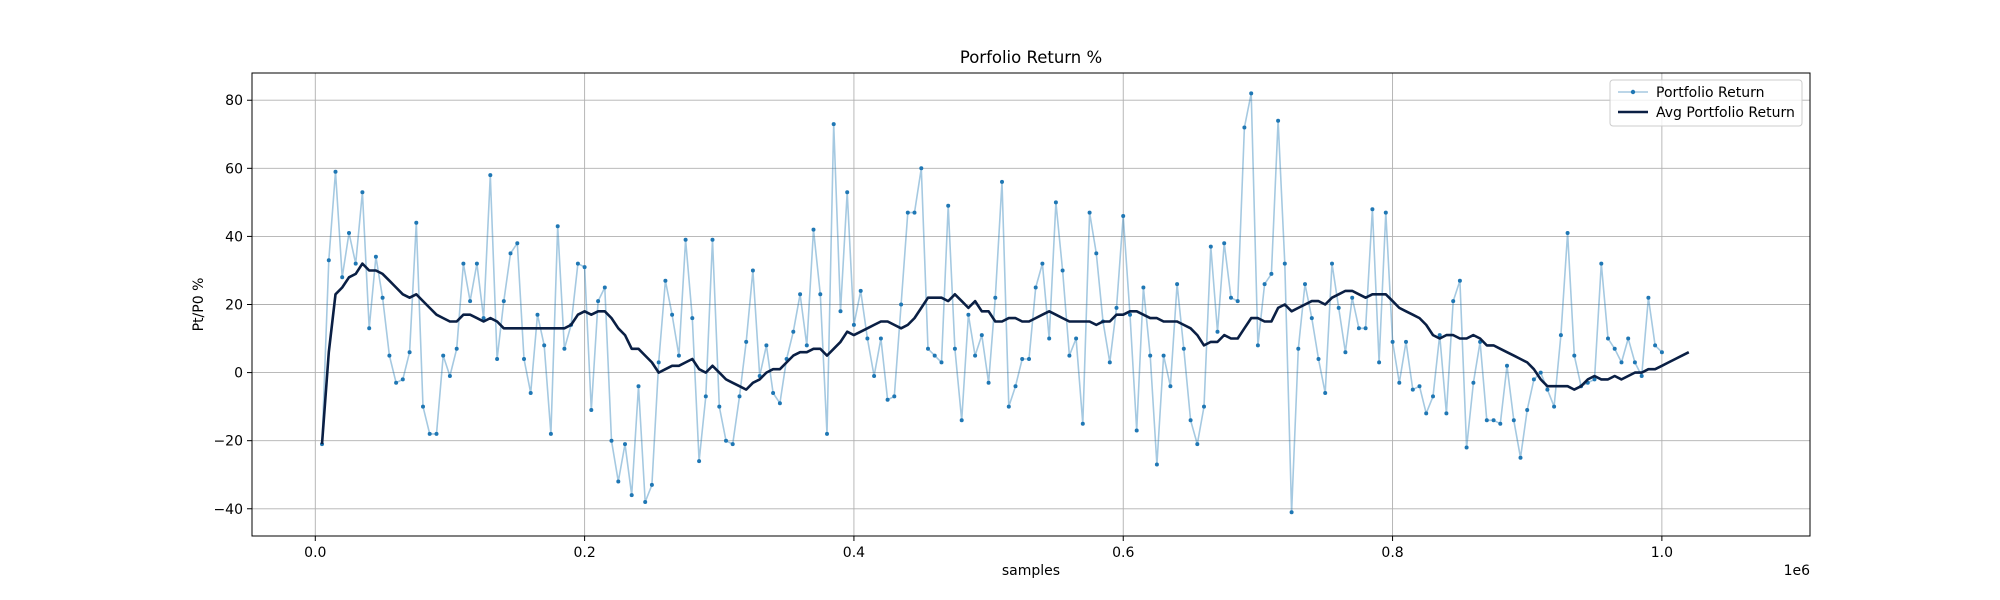 Image resolution: width=2000 pixels, height=600 pixels. Describe the element at coordinates (234, 169) in the screenshot. I see `y-tick-label: 60` at that location.